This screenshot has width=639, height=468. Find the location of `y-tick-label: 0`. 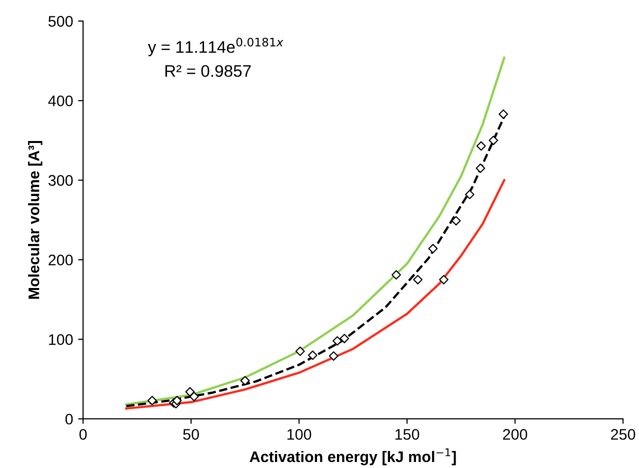

y-tick-label: 0 is located at coordinates (69, 419).